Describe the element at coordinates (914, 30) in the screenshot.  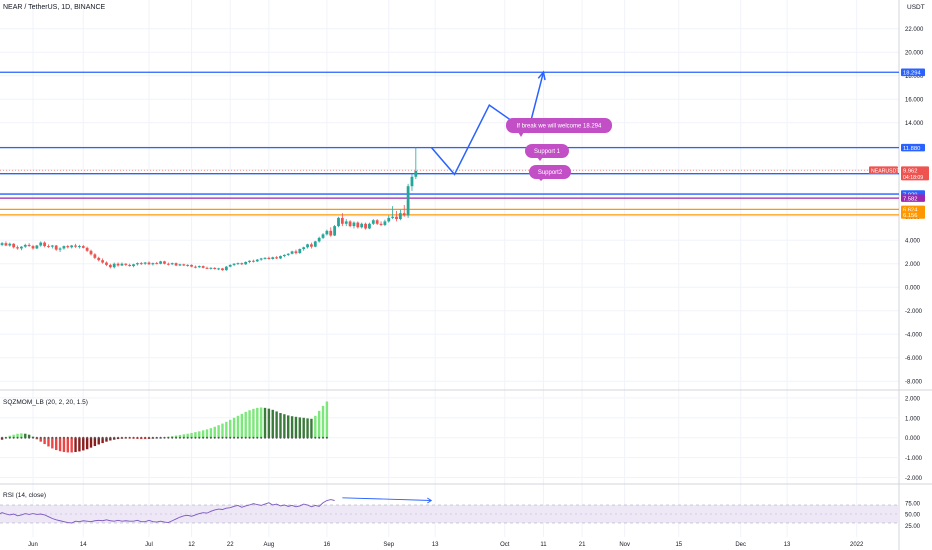
I see `y-tick-label: 22.000` at that location.